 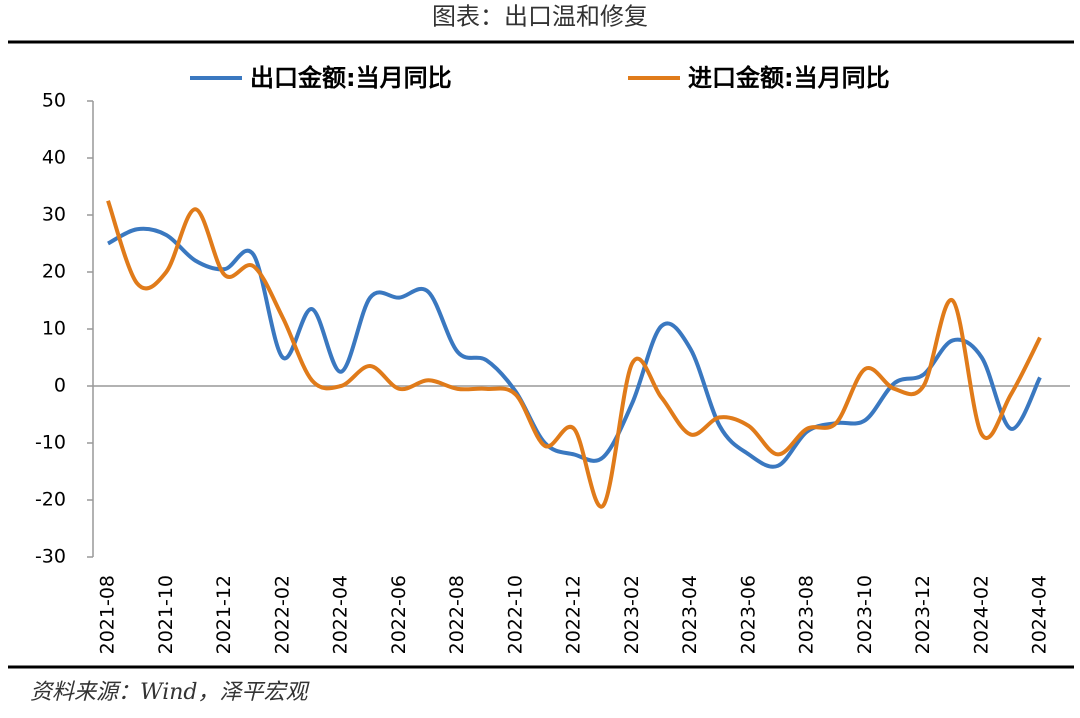 What do you see at coordinates (923, 614) in the screenshot?
I see `x-tick-label: 2023-12` at bounding box center [923, 614].